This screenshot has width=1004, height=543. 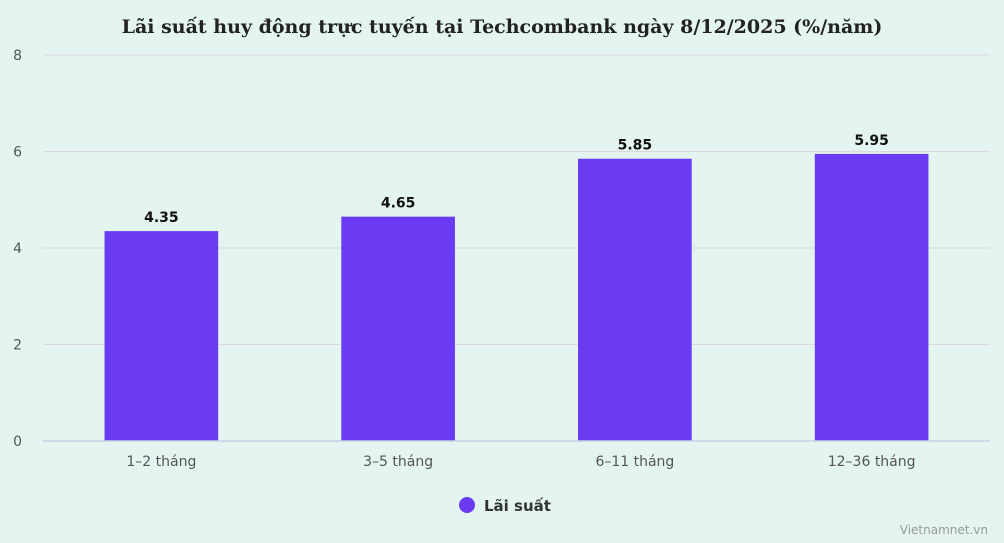 I want to click on x-tick-label: 12–36 tháng, so click(x=872, y=462).